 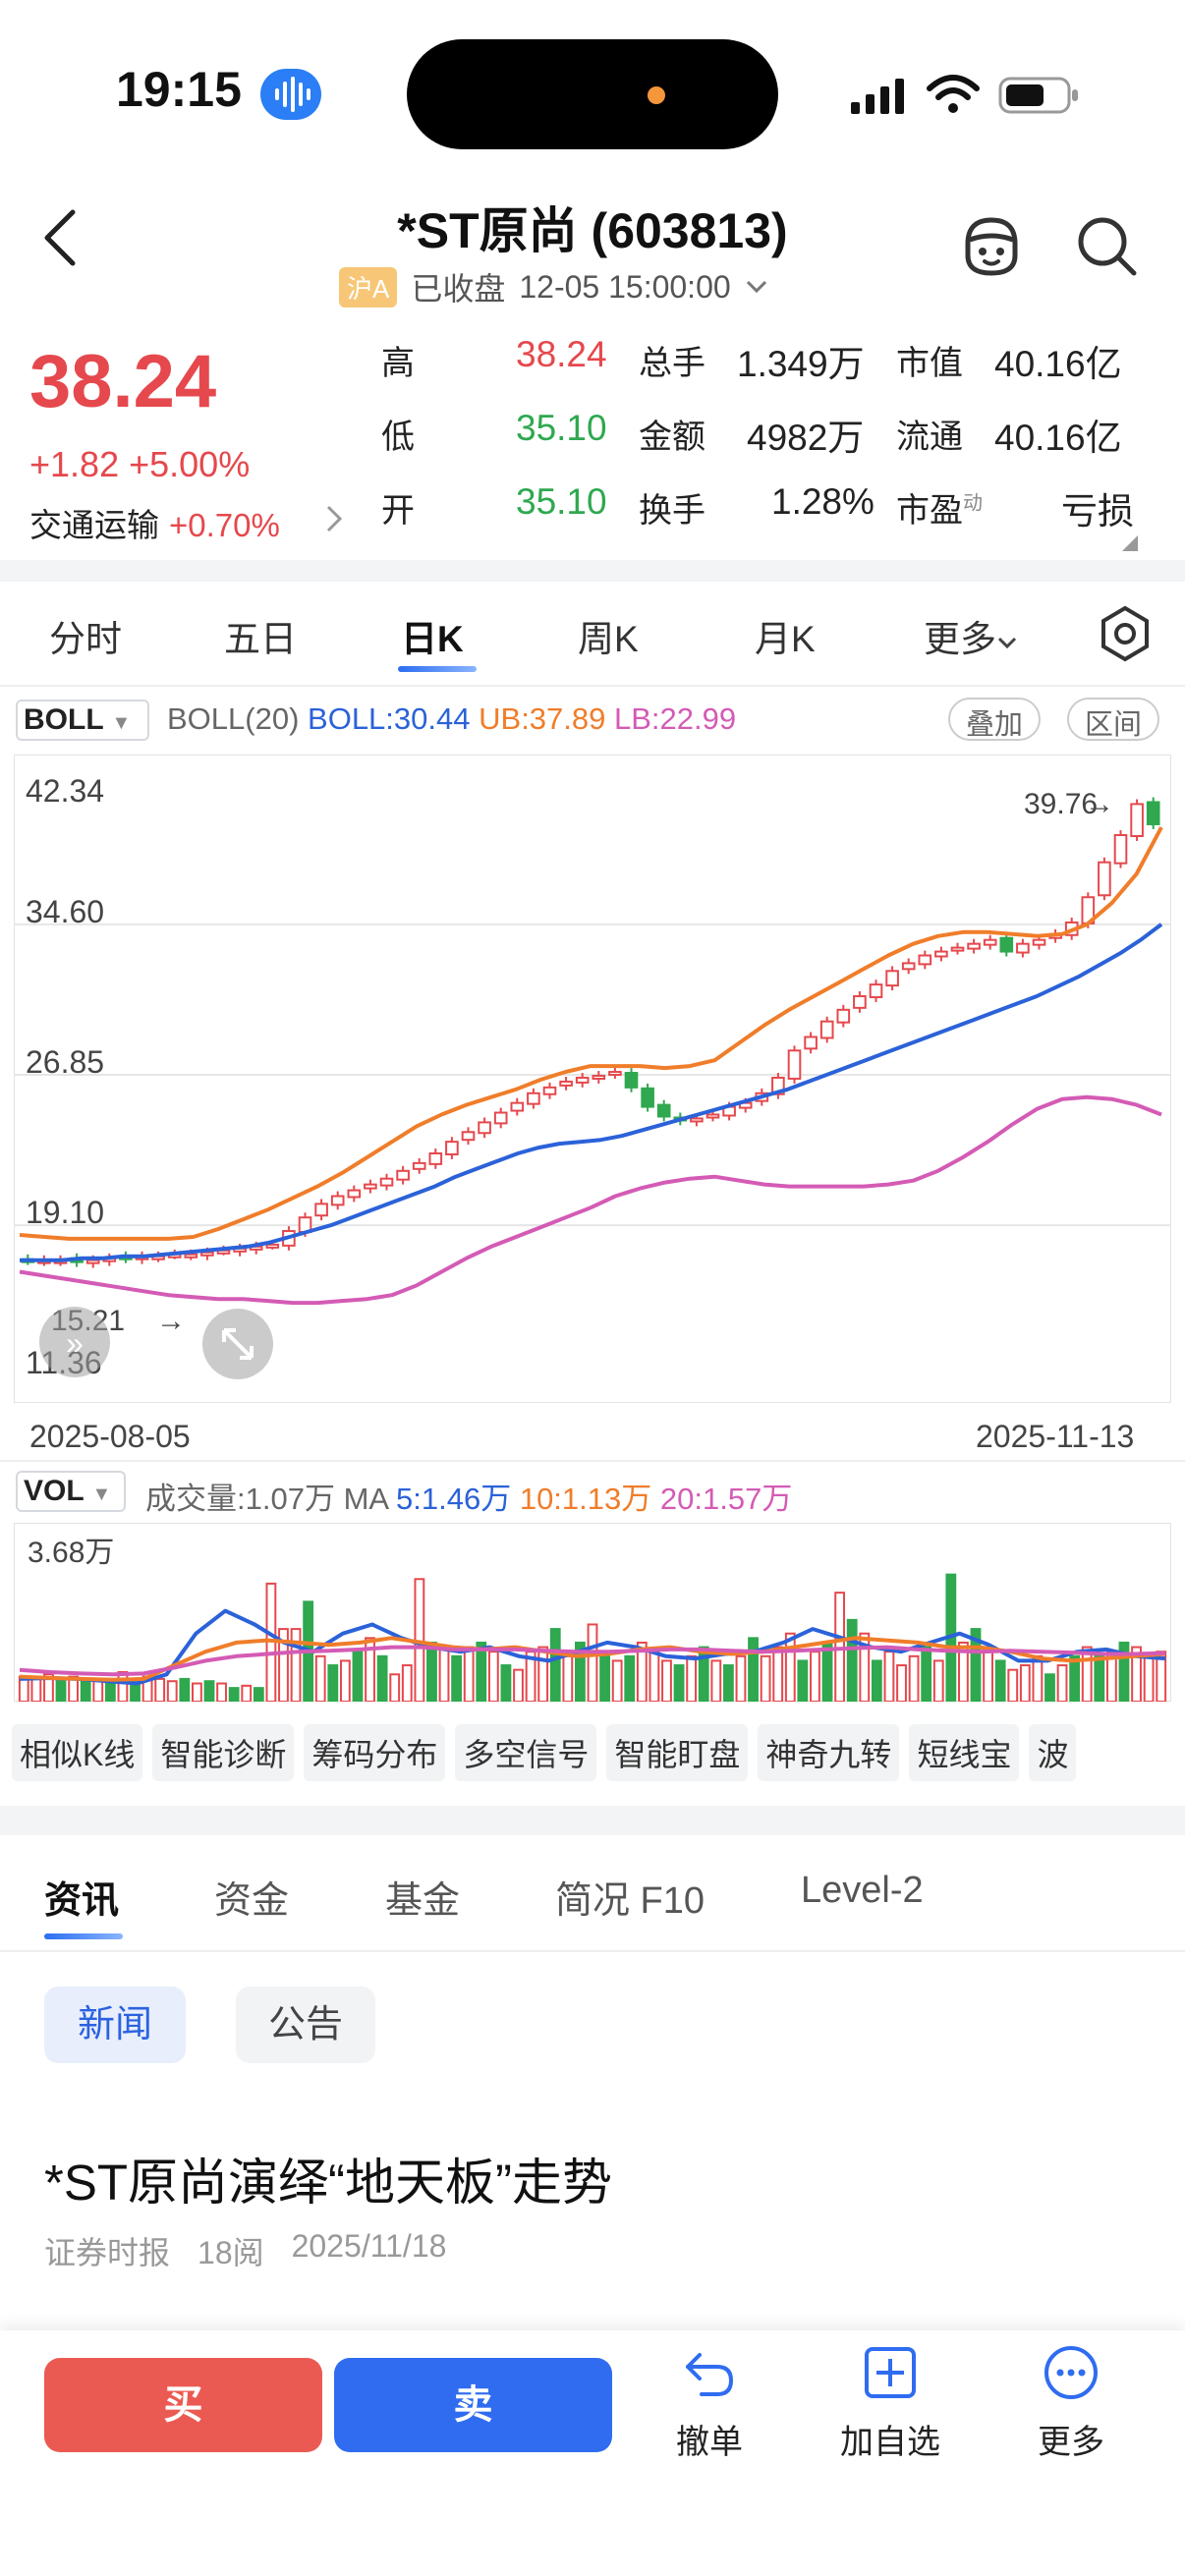 What do you see at coordinates (252, 1901) in the screenshot?
I see `tab-funds: 资金` at bounding box center [252, 1901].